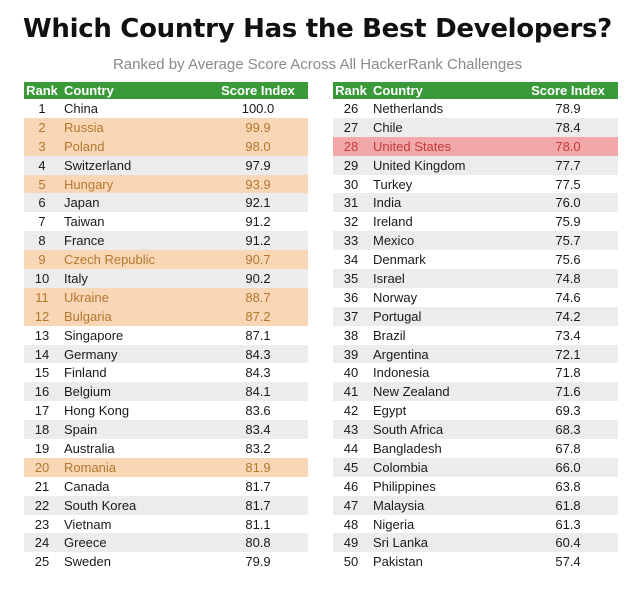 The height and width of the screenshot is (589, 635). I want to click on table-row: 49 Sri Lanka 60.4, so click(475, 543).